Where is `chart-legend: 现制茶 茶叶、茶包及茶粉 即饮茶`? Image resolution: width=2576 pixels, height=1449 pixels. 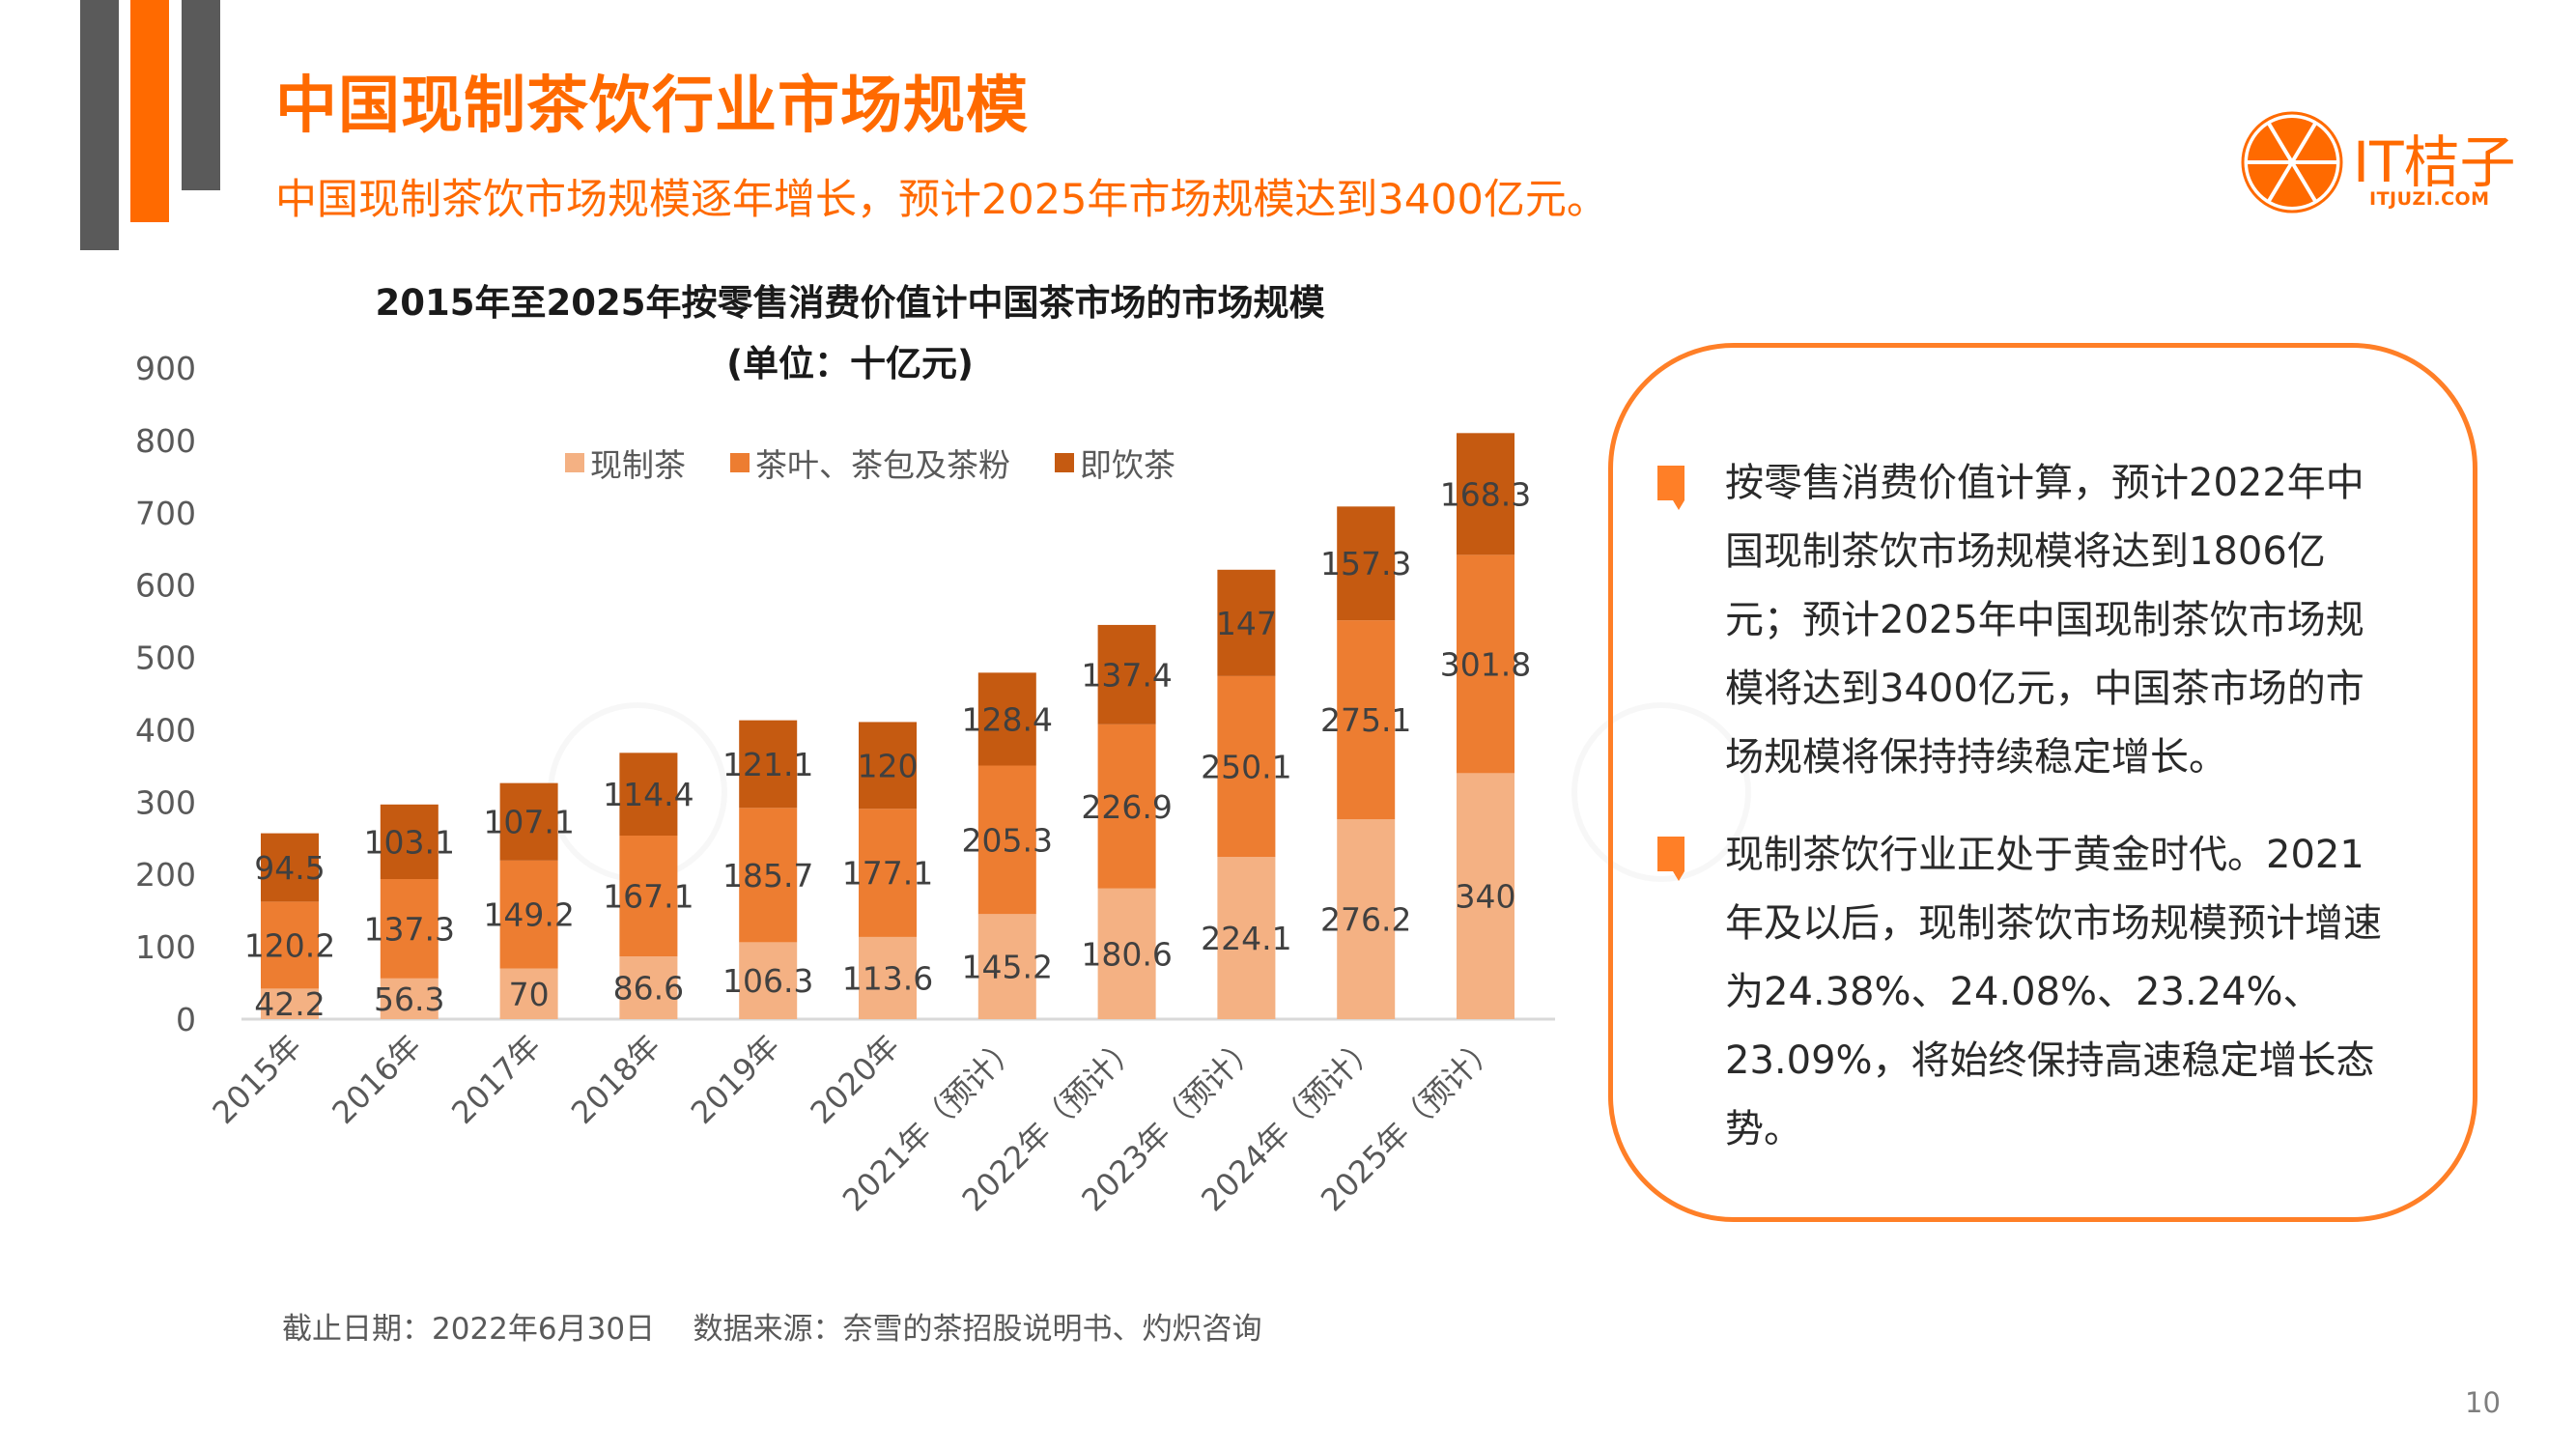
chart-legend: 现制茶 茶叶、茶包及茶粉 即饮茶 is located at coordinates (870, 463).